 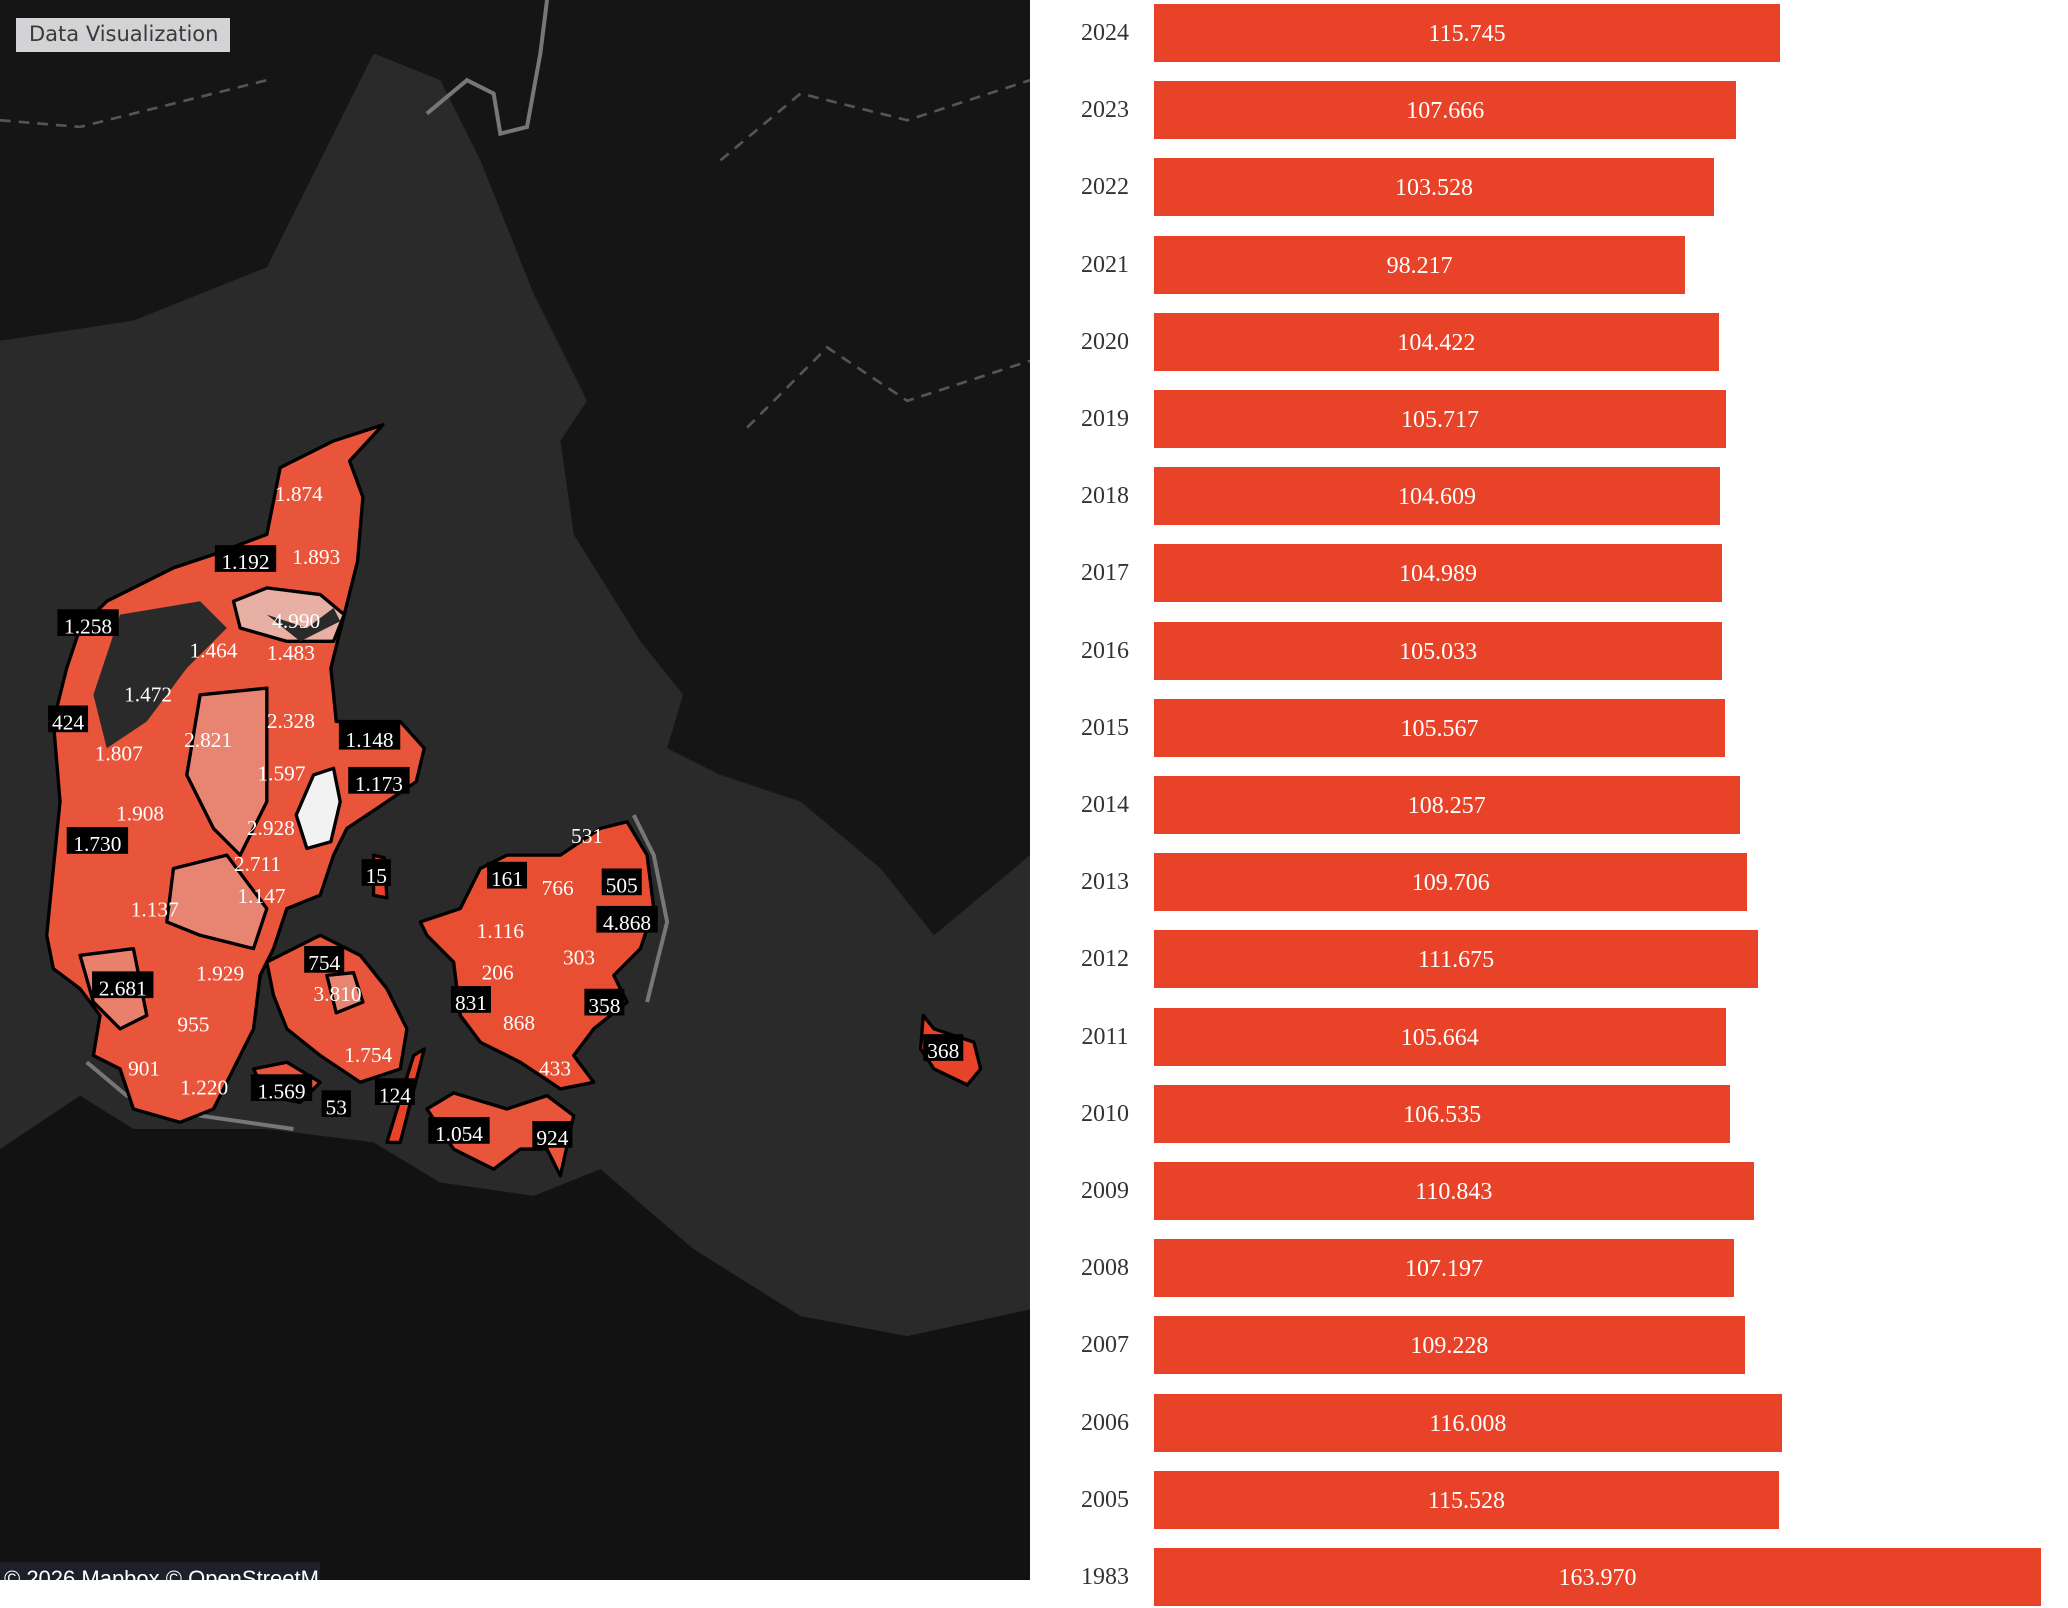 What do you see at coordinates (291, 721) in the screenshot?
I see `map-value-label: 2.328` at bounding box center [291, 721].